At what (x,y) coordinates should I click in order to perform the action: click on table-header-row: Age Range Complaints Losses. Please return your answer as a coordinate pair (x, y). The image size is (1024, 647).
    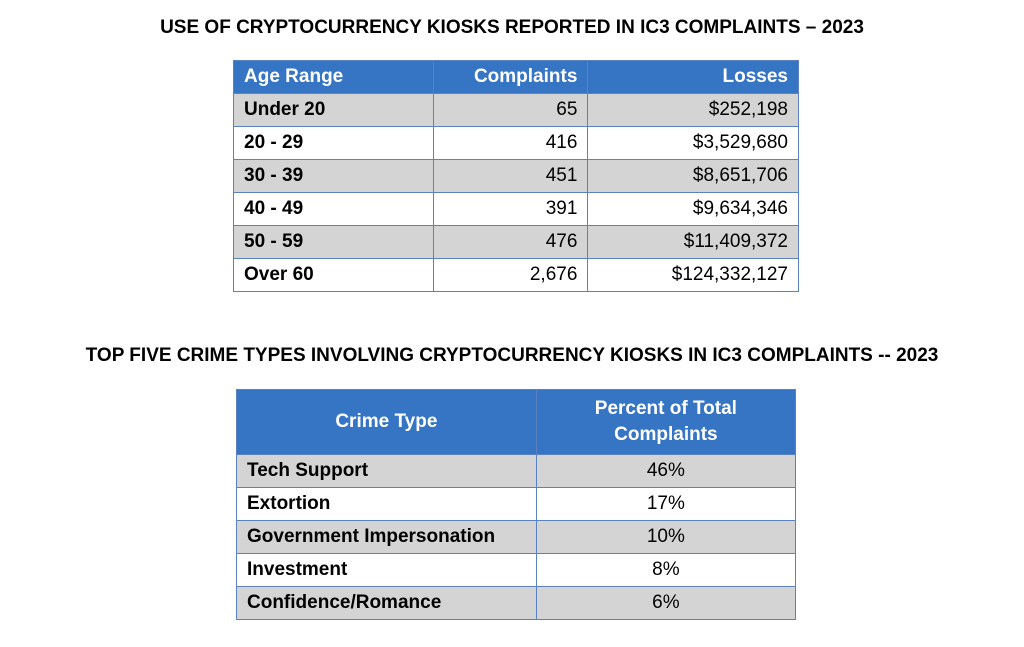
    Looking at the image, I should click on (516, 77).